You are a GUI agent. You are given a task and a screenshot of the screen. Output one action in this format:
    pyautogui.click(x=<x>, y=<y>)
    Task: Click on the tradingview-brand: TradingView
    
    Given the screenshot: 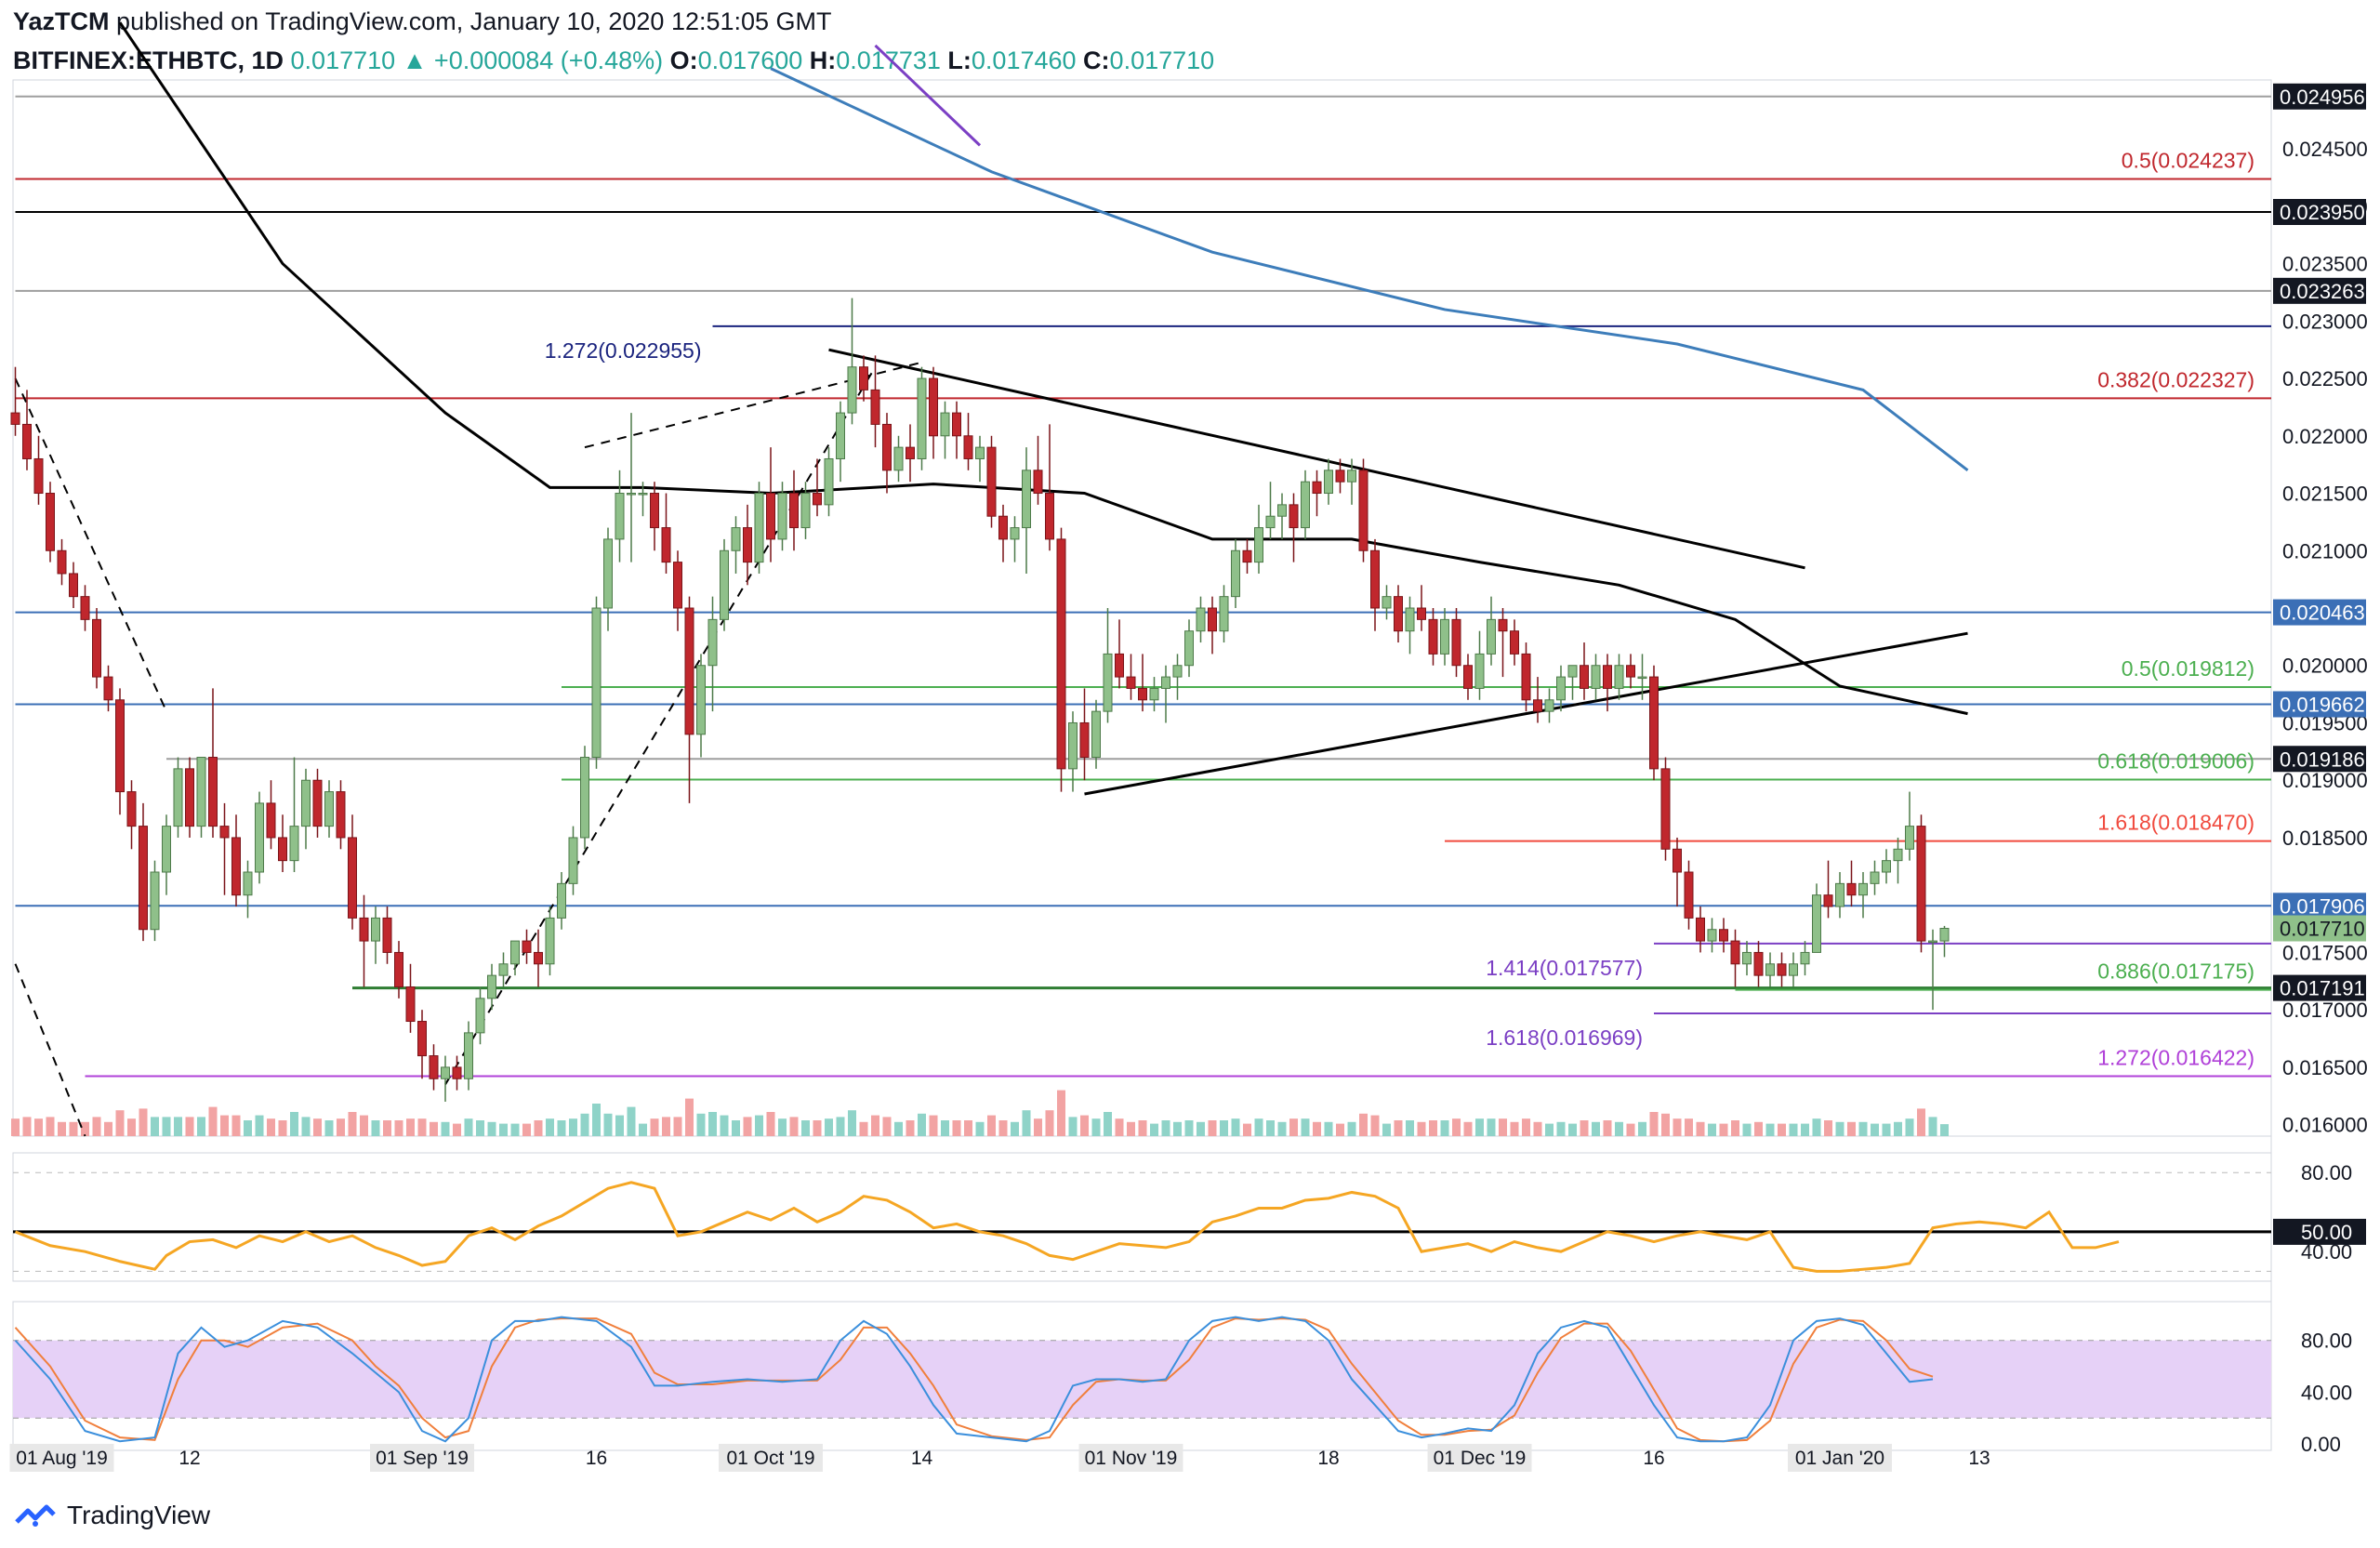 What is the action you would take?
    pyautogui.click(x=139, y=1515)
    